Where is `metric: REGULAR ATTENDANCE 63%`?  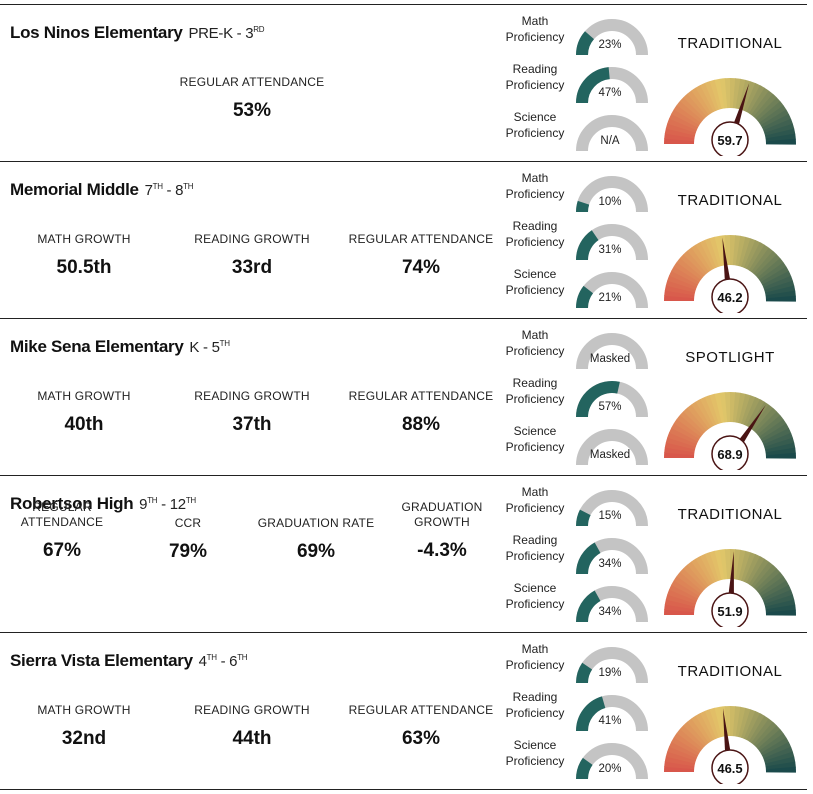
metric: REGULAR ATTENDANCE 63% is located at coordinates (421, 726).